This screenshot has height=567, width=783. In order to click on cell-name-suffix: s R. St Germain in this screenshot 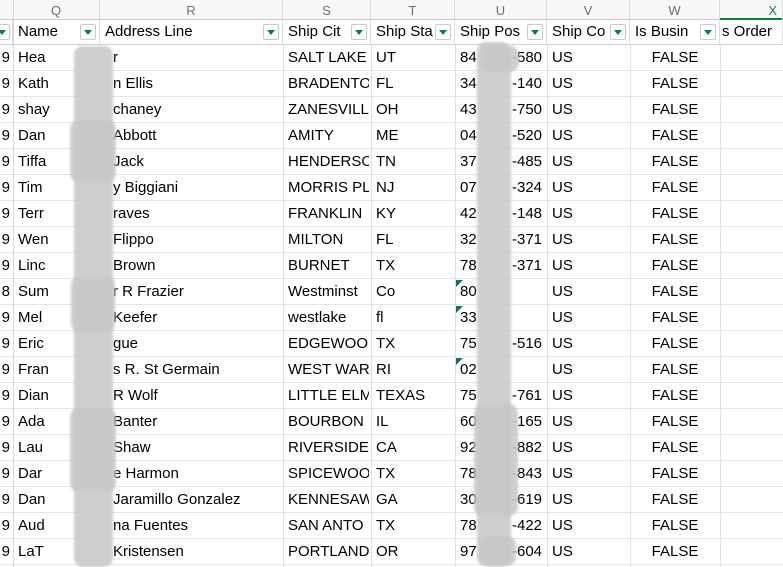, I will do `click(166, 369)`.